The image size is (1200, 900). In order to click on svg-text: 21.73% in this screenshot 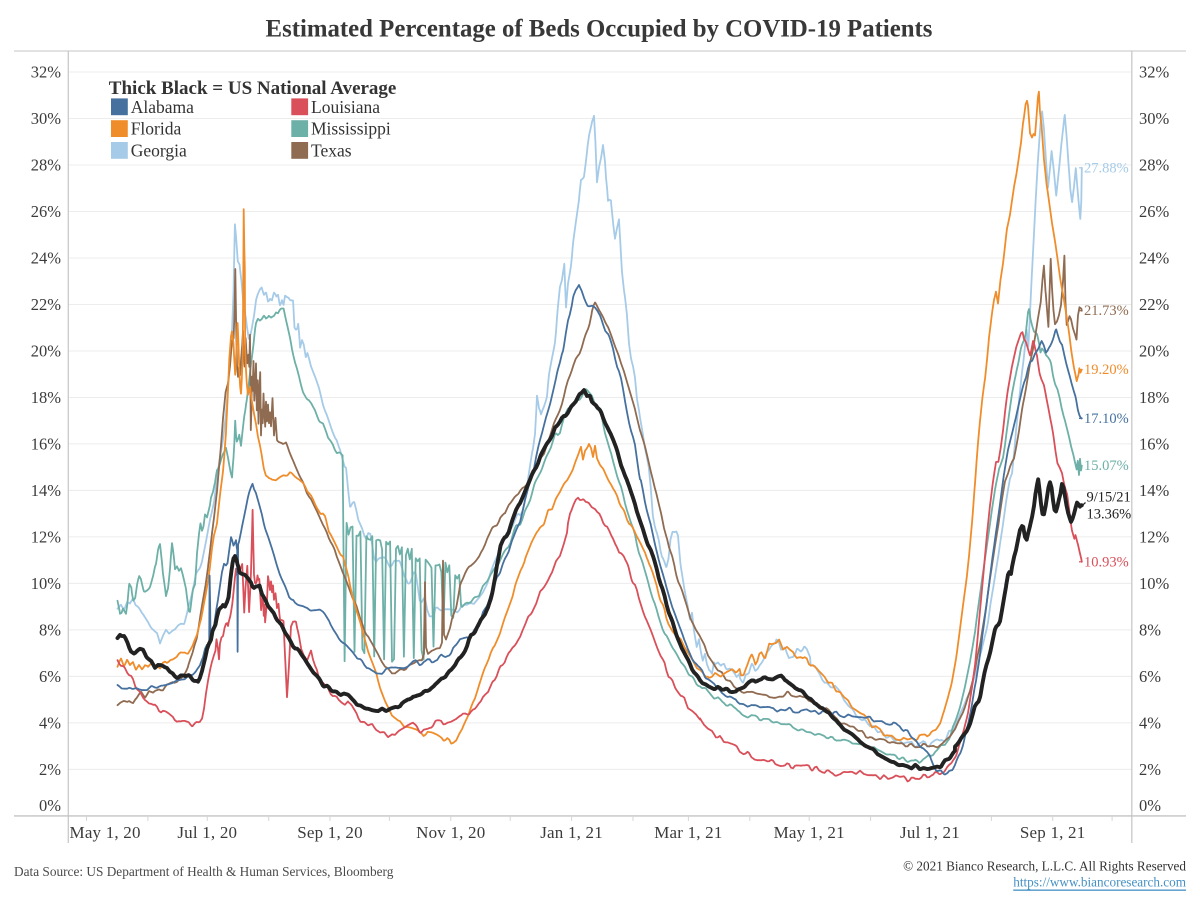, I will do `click(1106, 311)`.